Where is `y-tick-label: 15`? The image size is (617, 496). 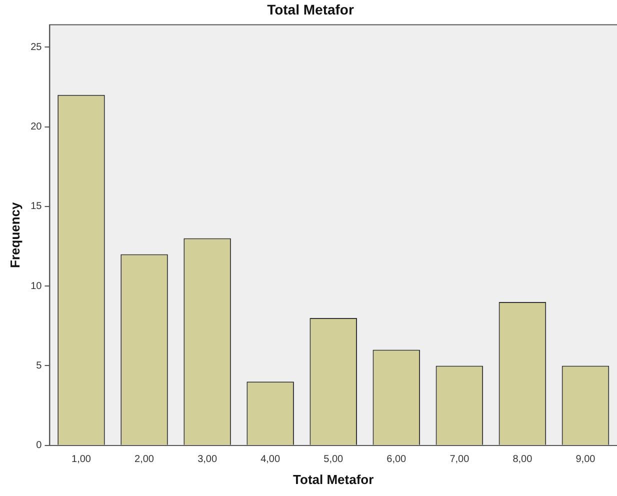 y-tick-label: 15 is located at coordinates (36, 206).